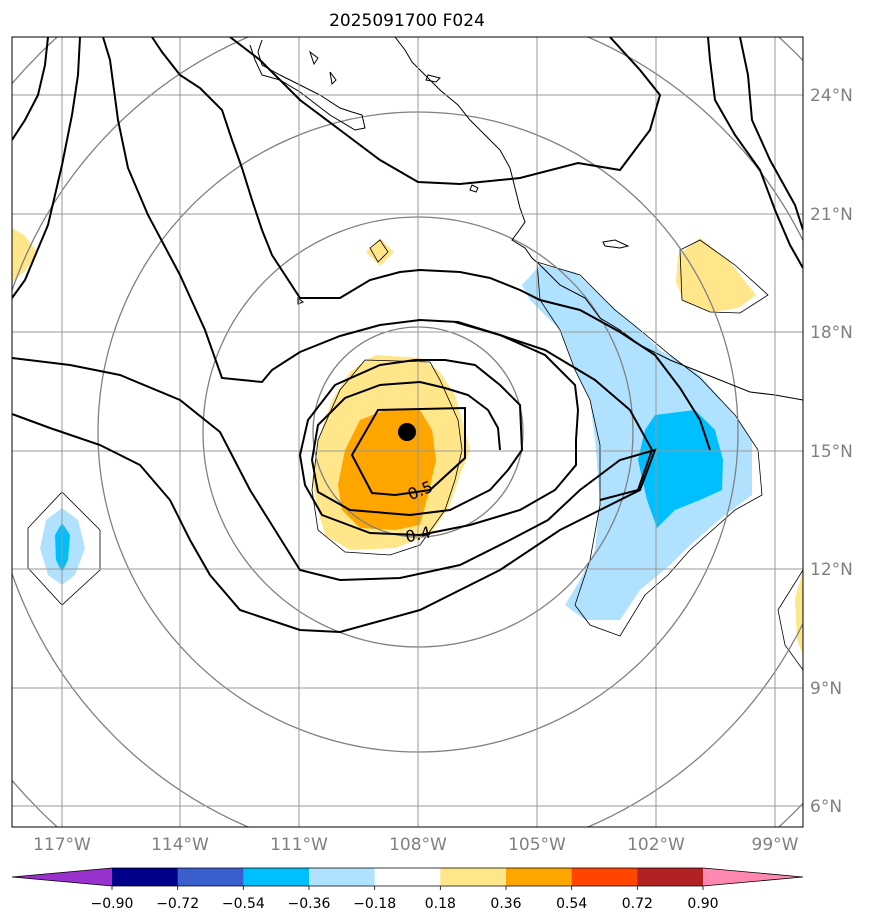 This screenshot has height=924, width=873. What do you see at coordinates (177, 904) in the screenshot?
I see `colorbar-tick-label: −0.72` at bounding box center [177, 904].